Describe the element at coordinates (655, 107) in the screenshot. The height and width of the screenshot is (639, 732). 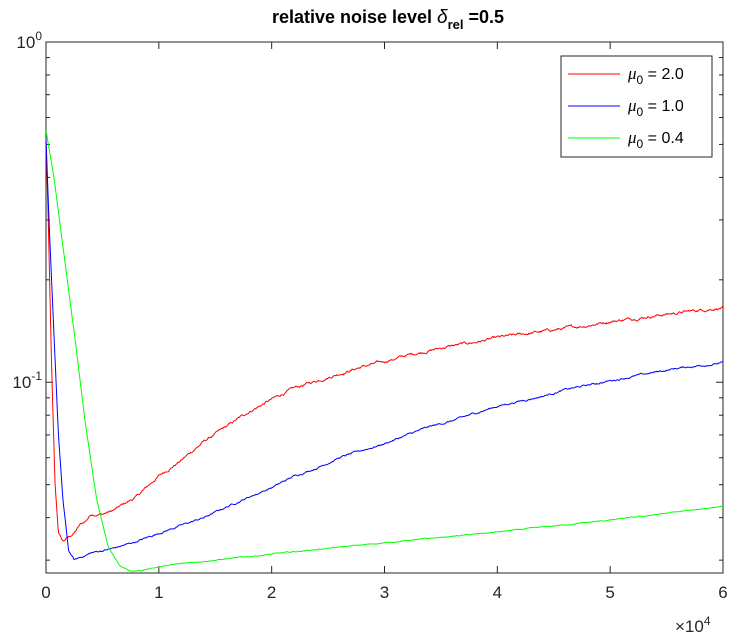
I see `legend-label-1: μ0 = 1.0` at that location.